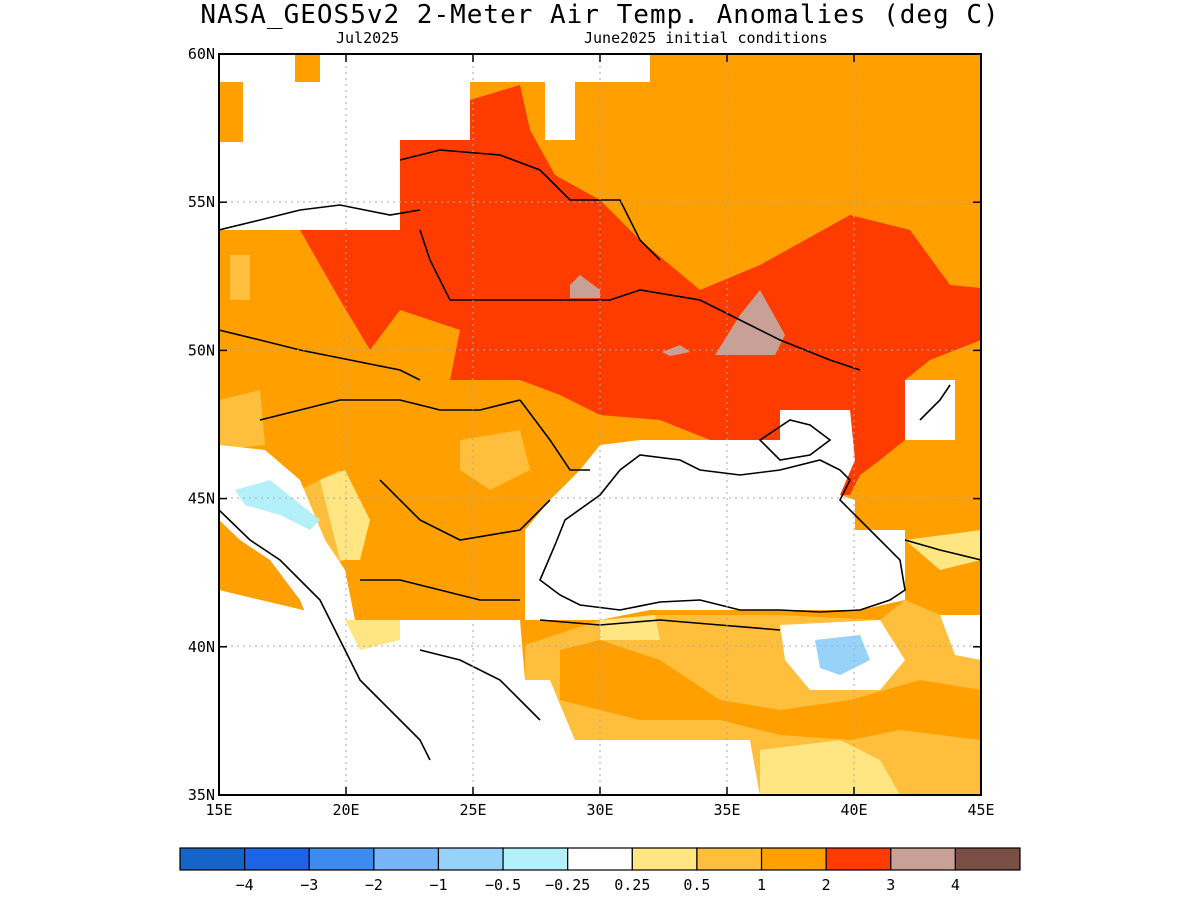 This screenshot has height=900, width=1200. What do you see at coordinates (320, 355) in the screenshot?
I see `poland-south-border` at bounding box center [320, 355].